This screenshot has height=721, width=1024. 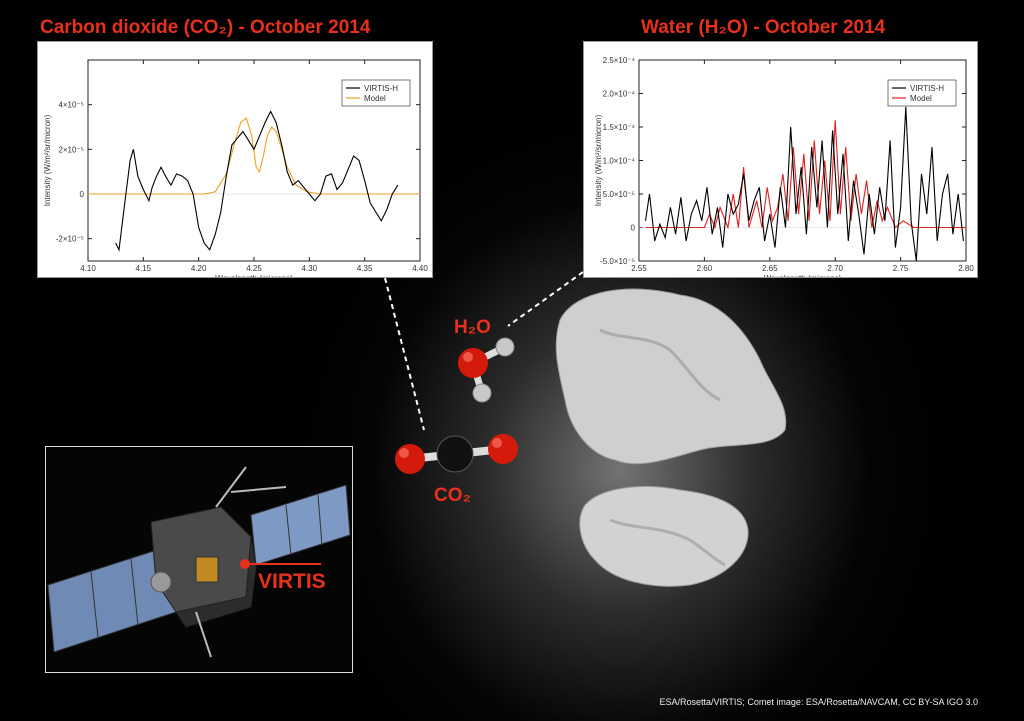 What do you see at coordinates (452, 495) in the screenshot?
I see `co2-molecule-label: CO₂` at bounding box center [452, 495].